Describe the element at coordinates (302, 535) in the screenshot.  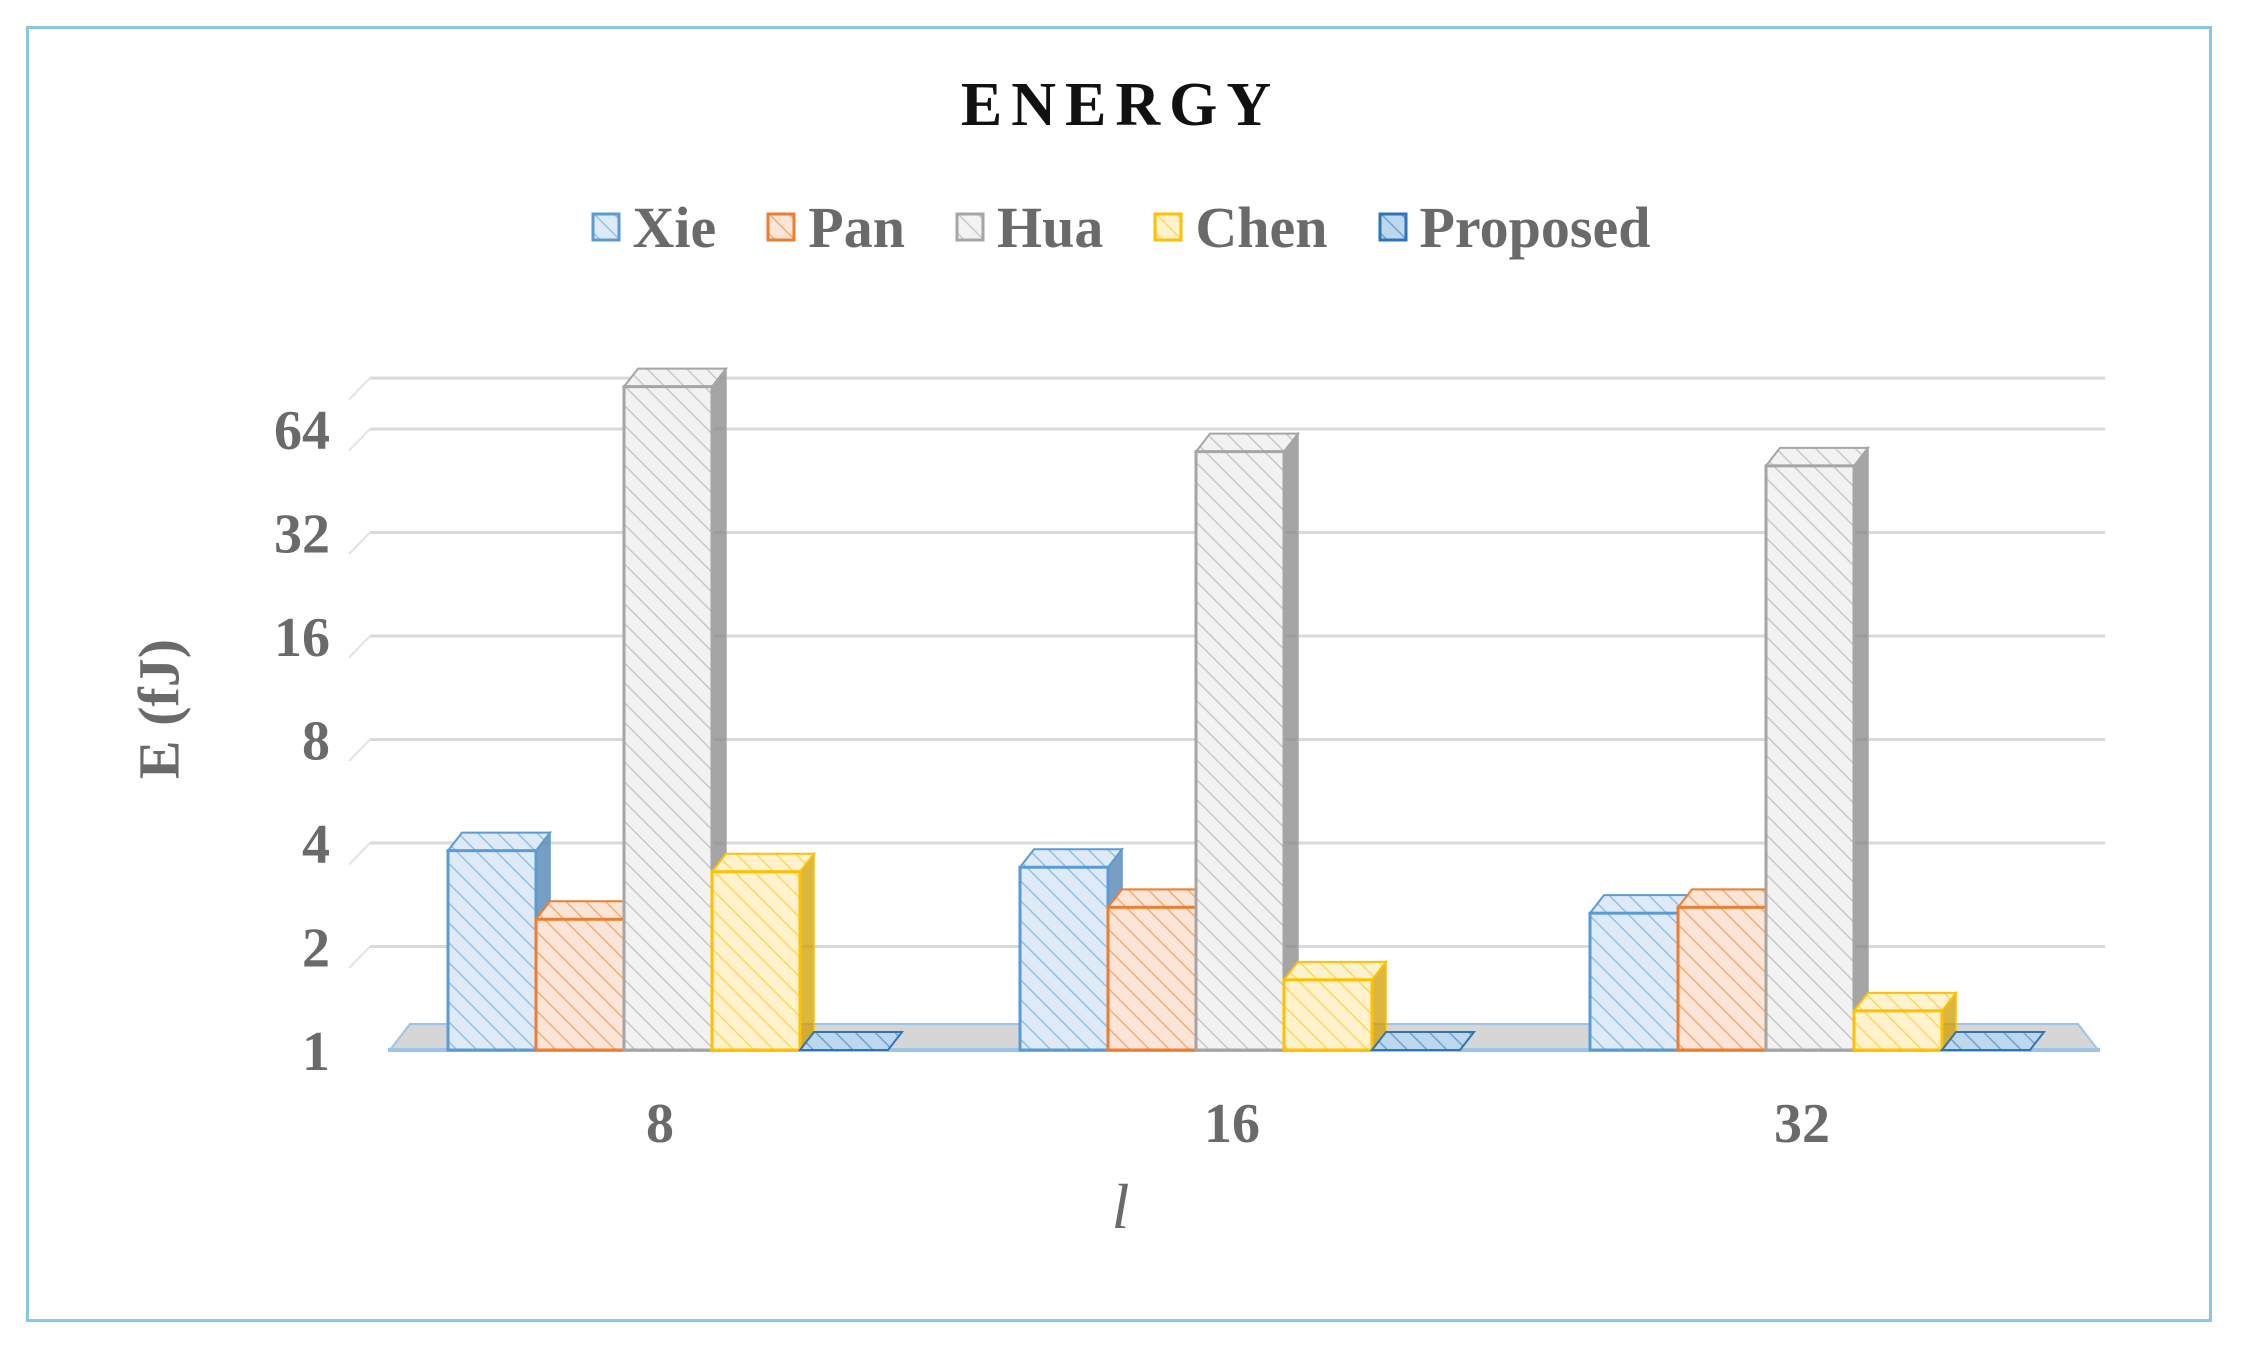
I see `y-tick-label: 32` at that location.